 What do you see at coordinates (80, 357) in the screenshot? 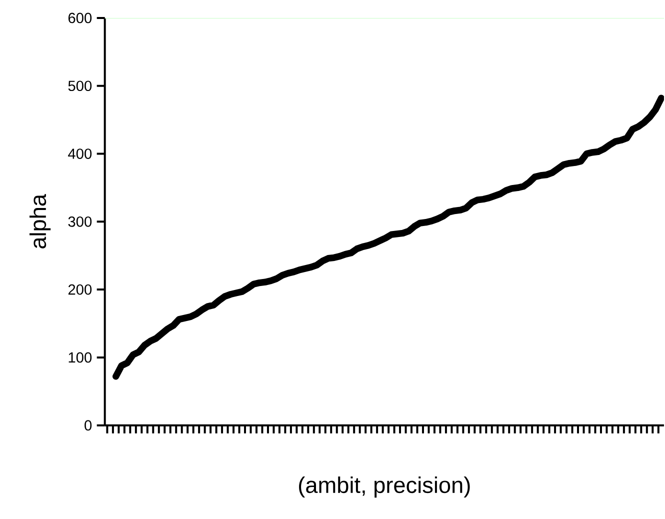
I see `y-tick-label: 100` at bounding box center [80, 357].